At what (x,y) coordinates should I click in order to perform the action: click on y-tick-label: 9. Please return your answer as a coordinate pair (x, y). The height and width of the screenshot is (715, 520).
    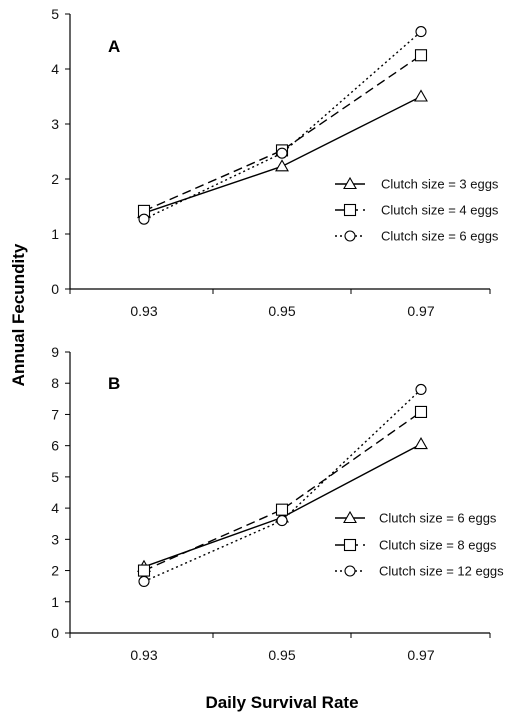
    Looking at the image, I should click on (55, 352).